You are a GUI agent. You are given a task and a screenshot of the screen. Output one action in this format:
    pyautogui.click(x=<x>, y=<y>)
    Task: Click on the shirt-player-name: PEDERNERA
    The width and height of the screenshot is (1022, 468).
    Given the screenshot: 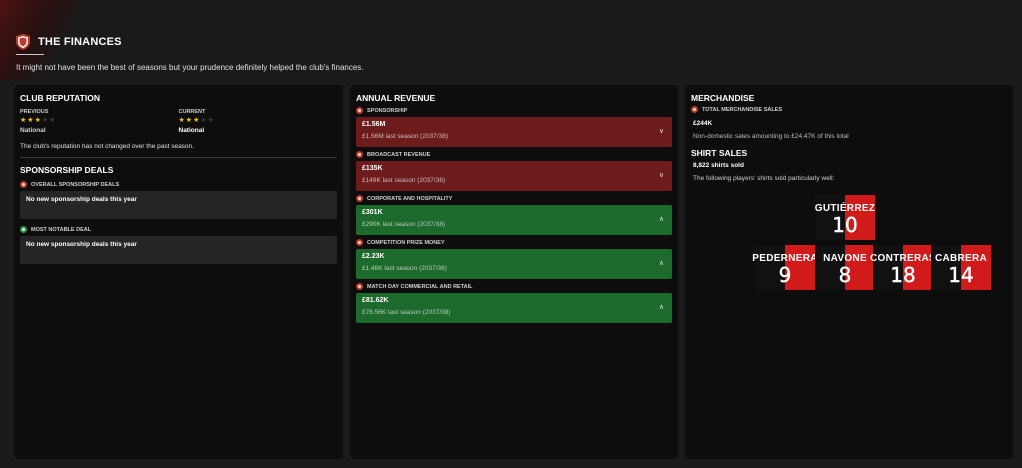 What is the action you would take?
    pyautogui.click(x=785, y=258)
    